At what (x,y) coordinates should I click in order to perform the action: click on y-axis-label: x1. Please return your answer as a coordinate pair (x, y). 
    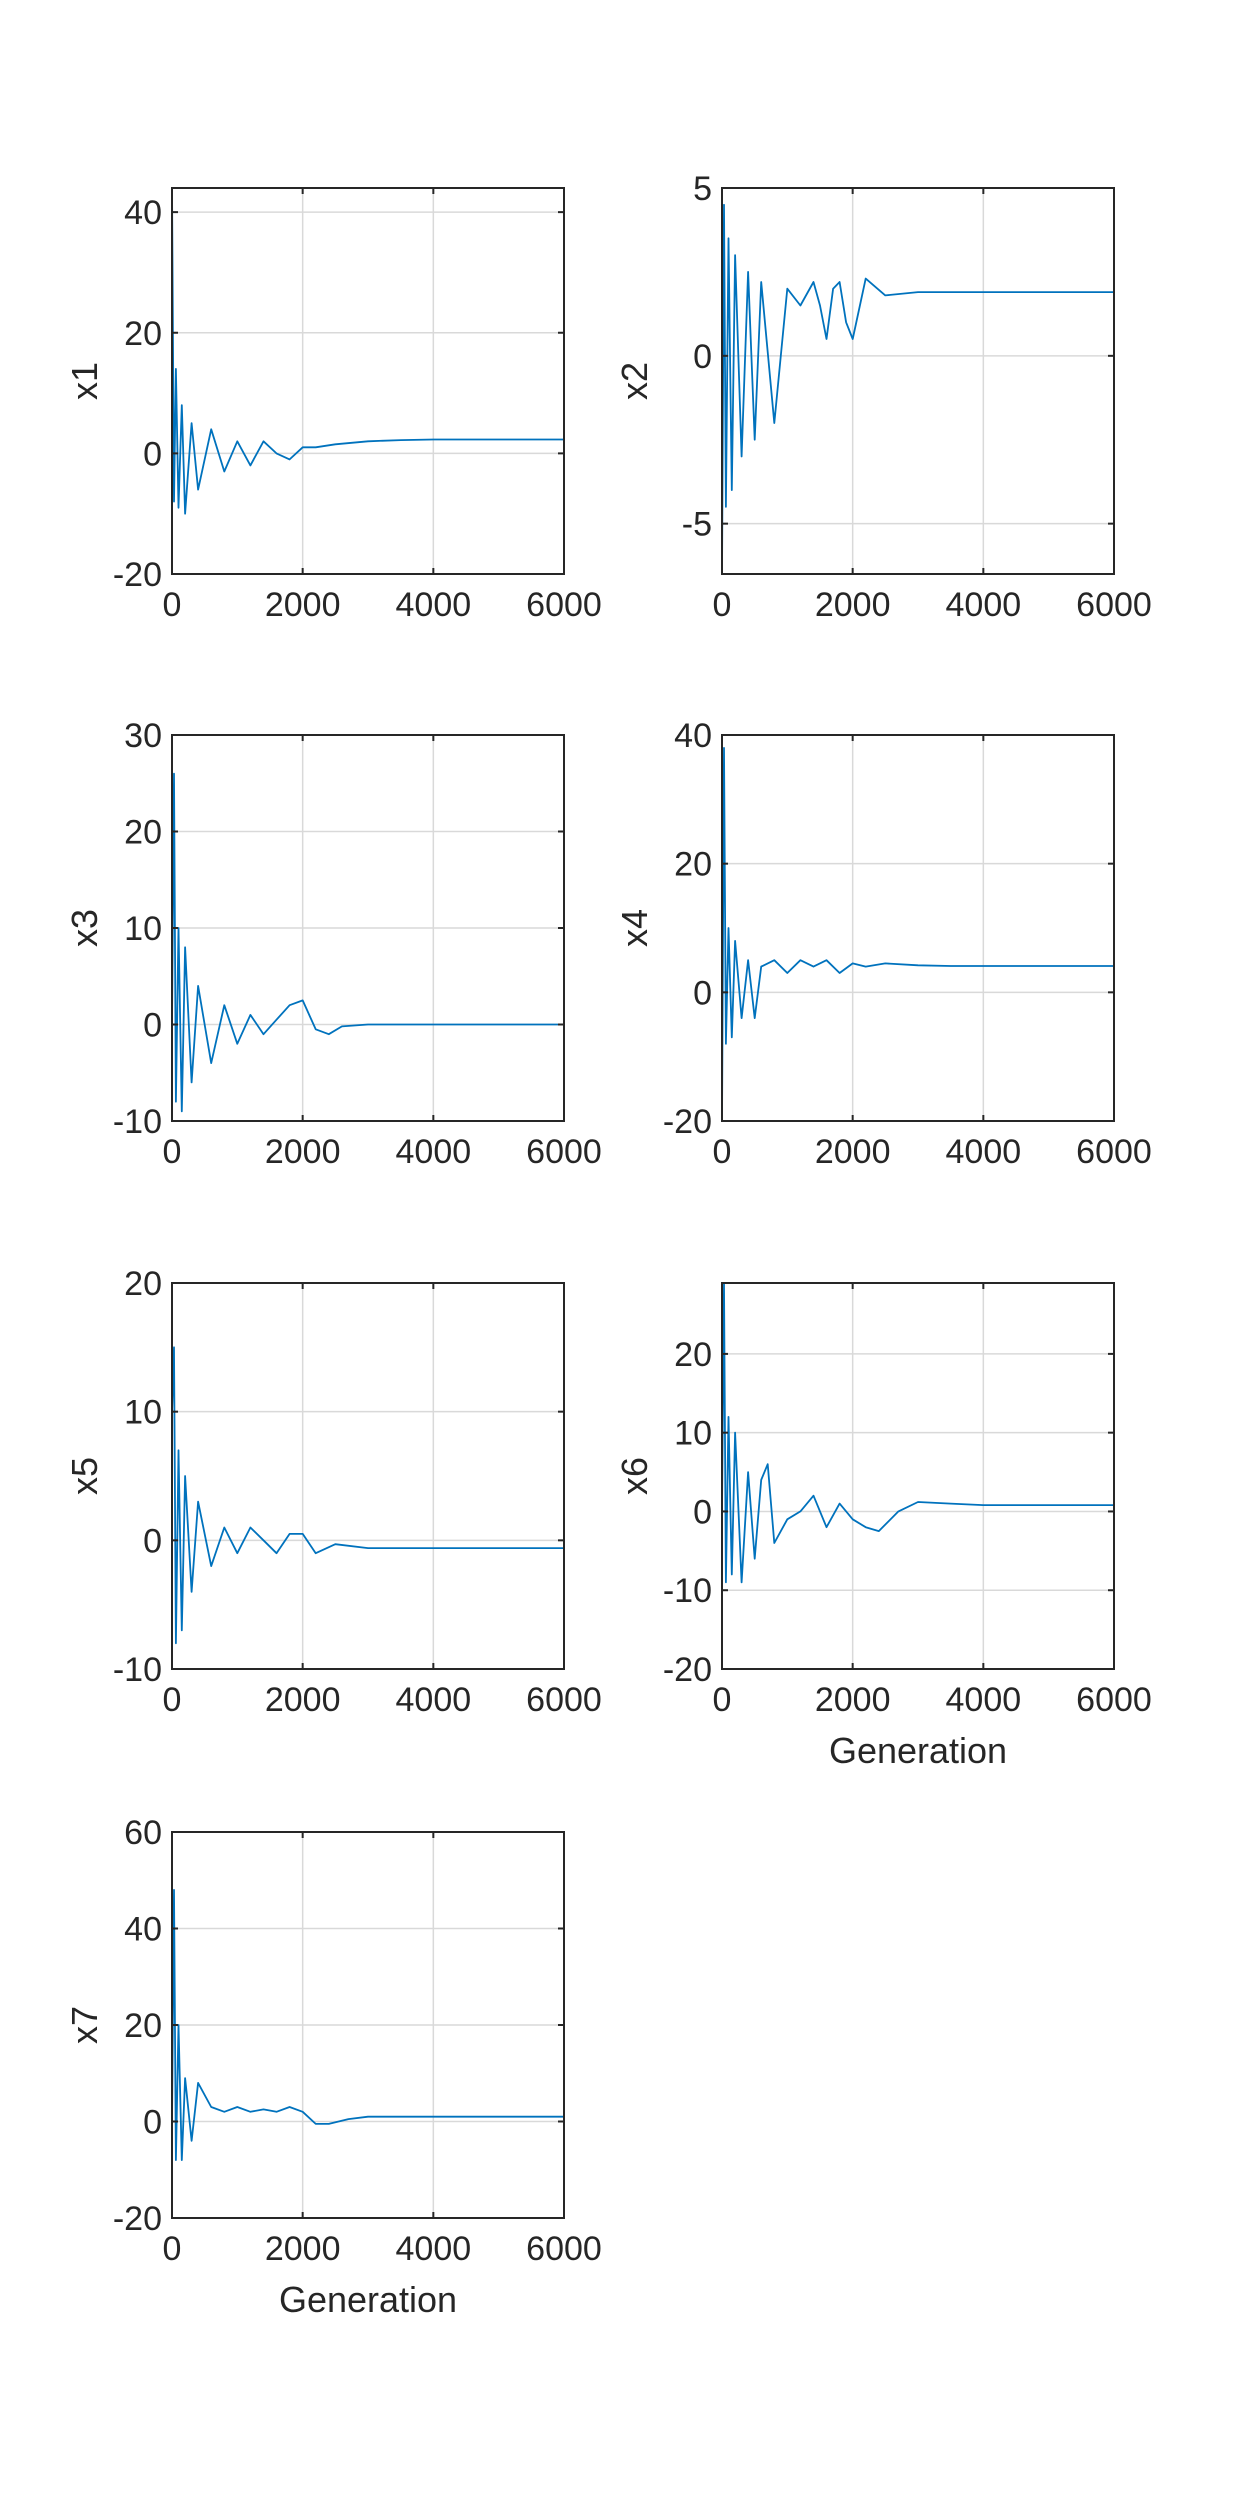
    Looking at the image, I should click on (84, 381).